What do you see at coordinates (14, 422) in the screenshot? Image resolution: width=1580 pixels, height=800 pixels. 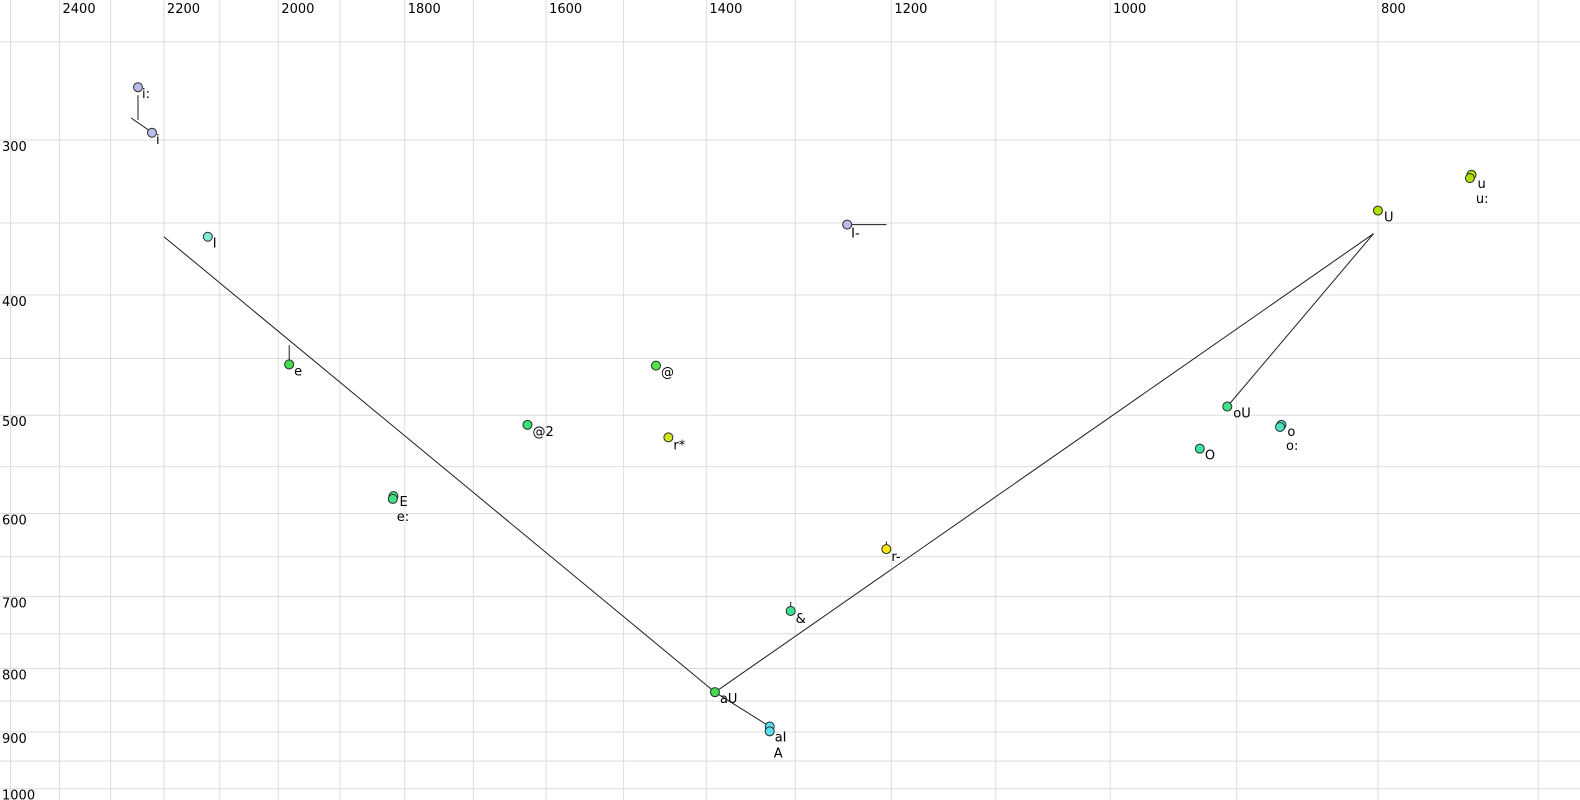 I see `y-tick-label-500: 500` at bounding box center [14, 422].